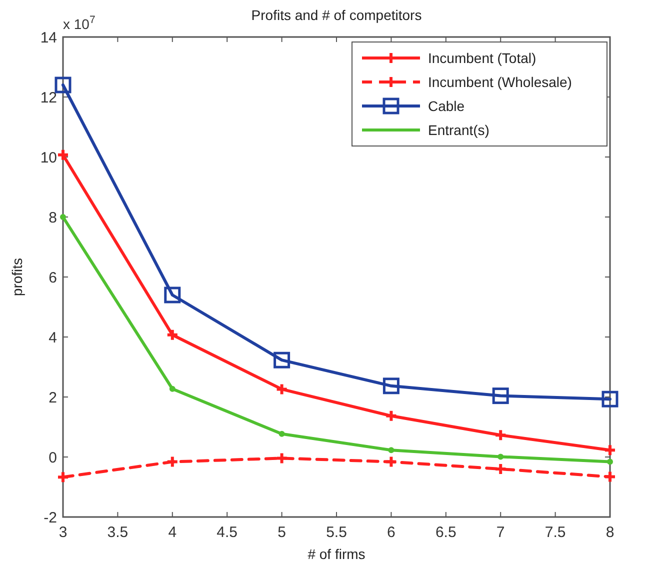  What do you see at coordinates (48, 157) in the screenshot?
I see `y-tick-label: 10` at bounding box center [48, 157].